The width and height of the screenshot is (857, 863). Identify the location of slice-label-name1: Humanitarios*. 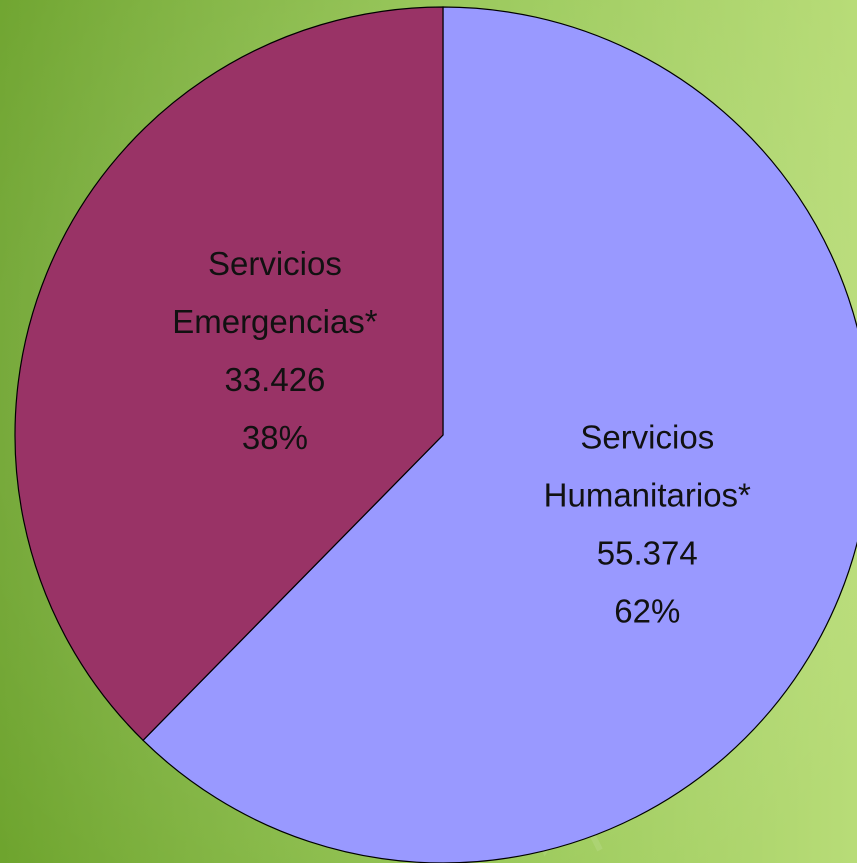
(647, 494).